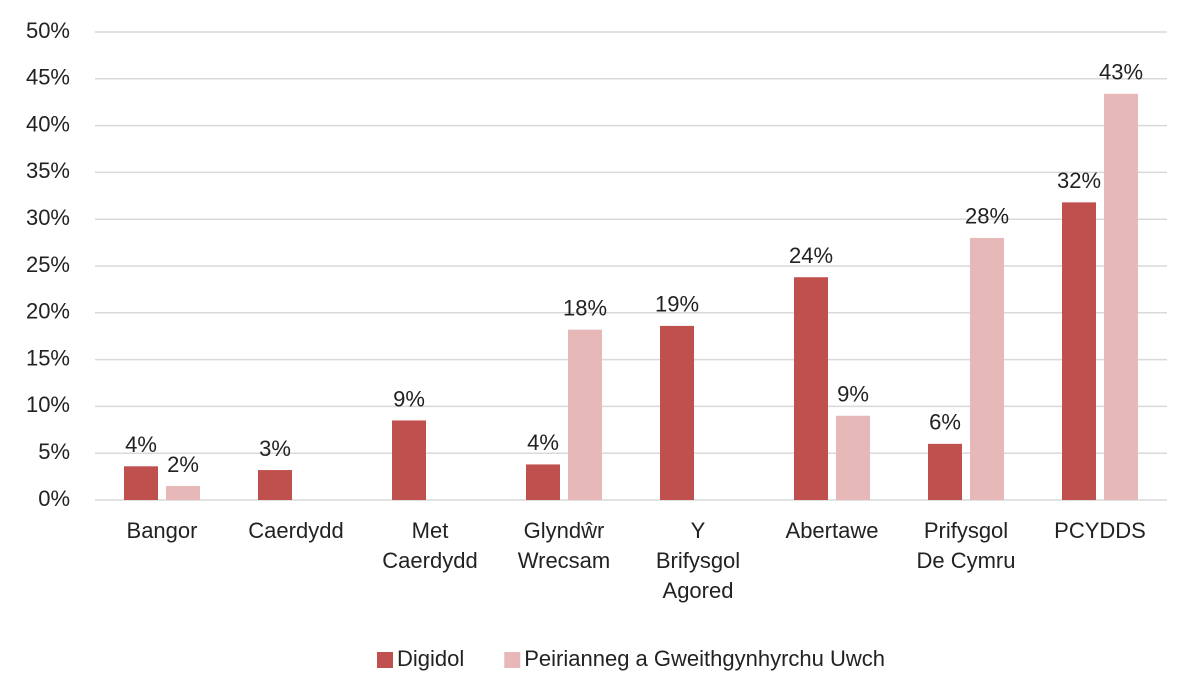 The height and width of the screenshot is (680, 1186). What do you see at coordinates (945, 422) in the screenshot?
I see `data-label: 6%` at bounding box center [945, 422].